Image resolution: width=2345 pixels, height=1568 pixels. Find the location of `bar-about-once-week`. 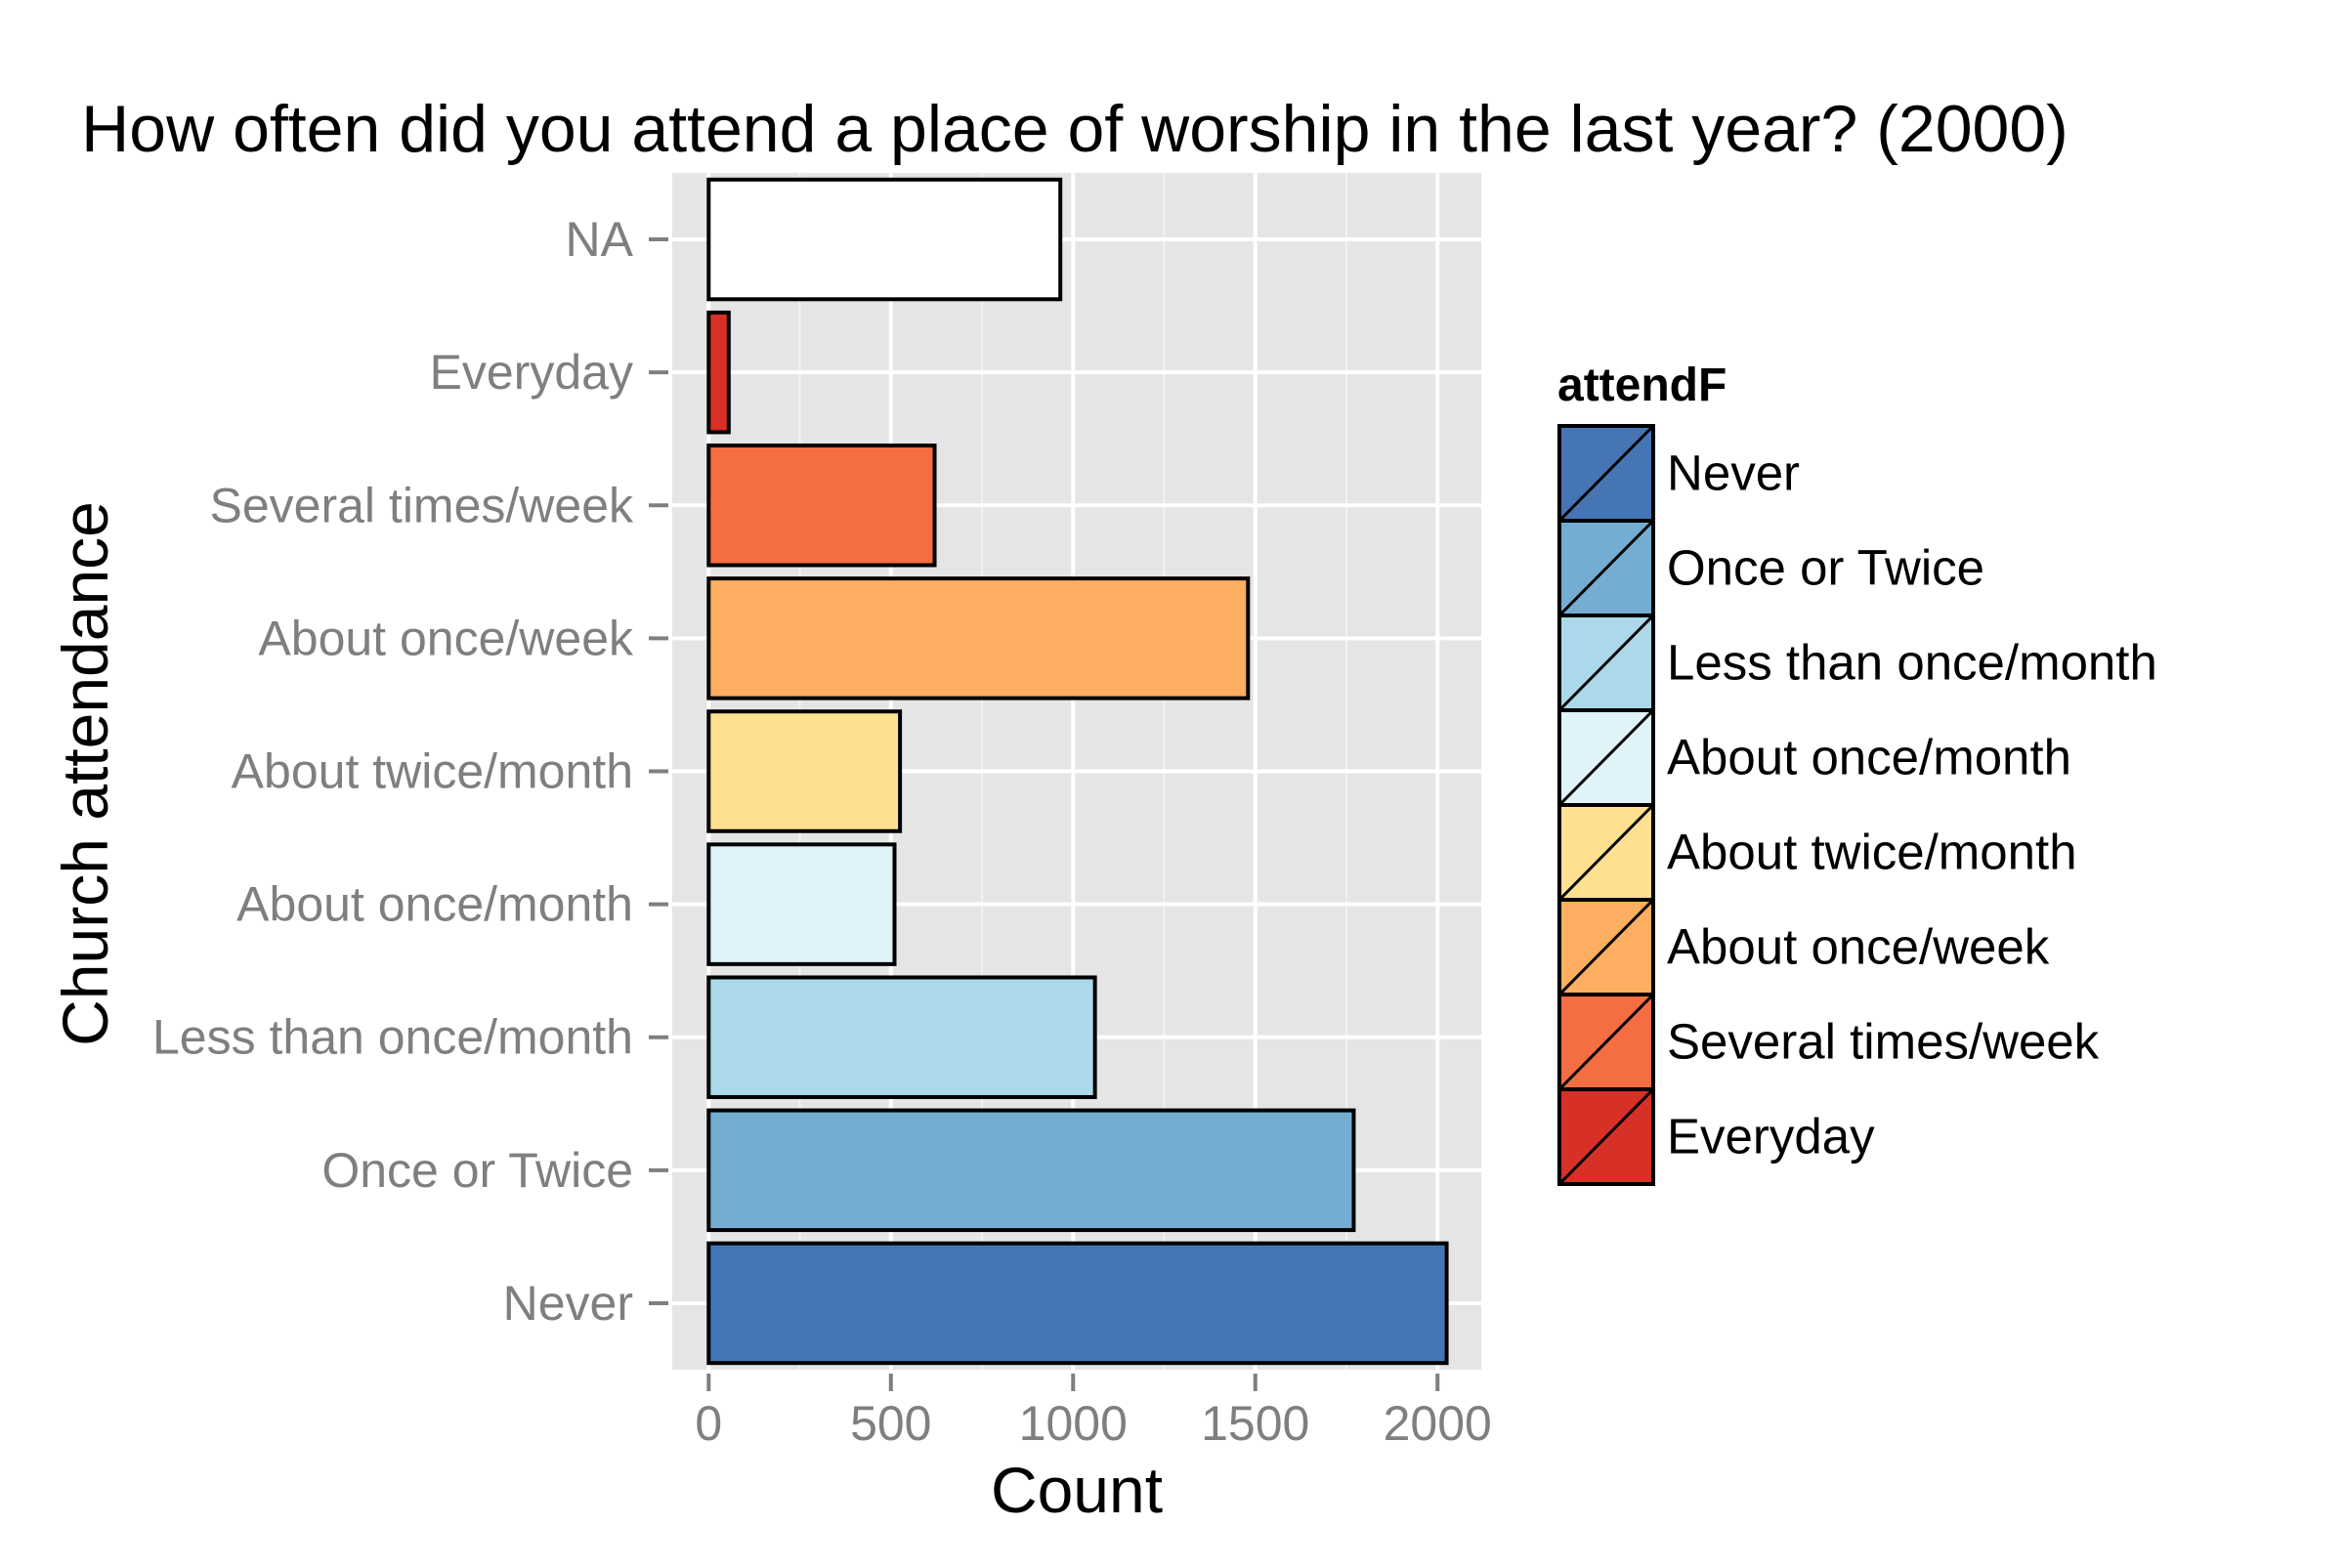

bar-about-once-week is located at coordinates (978, 638).